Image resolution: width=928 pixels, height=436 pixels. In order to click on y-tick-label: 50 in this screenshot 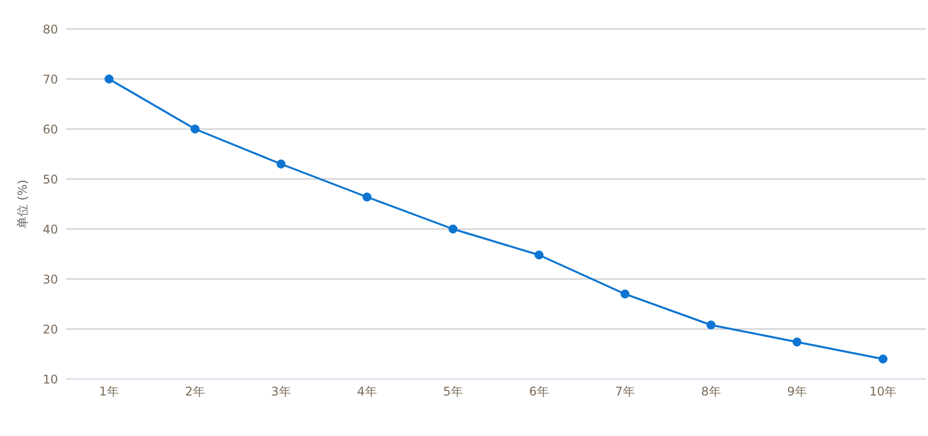, I will do `click(50, 179)`.